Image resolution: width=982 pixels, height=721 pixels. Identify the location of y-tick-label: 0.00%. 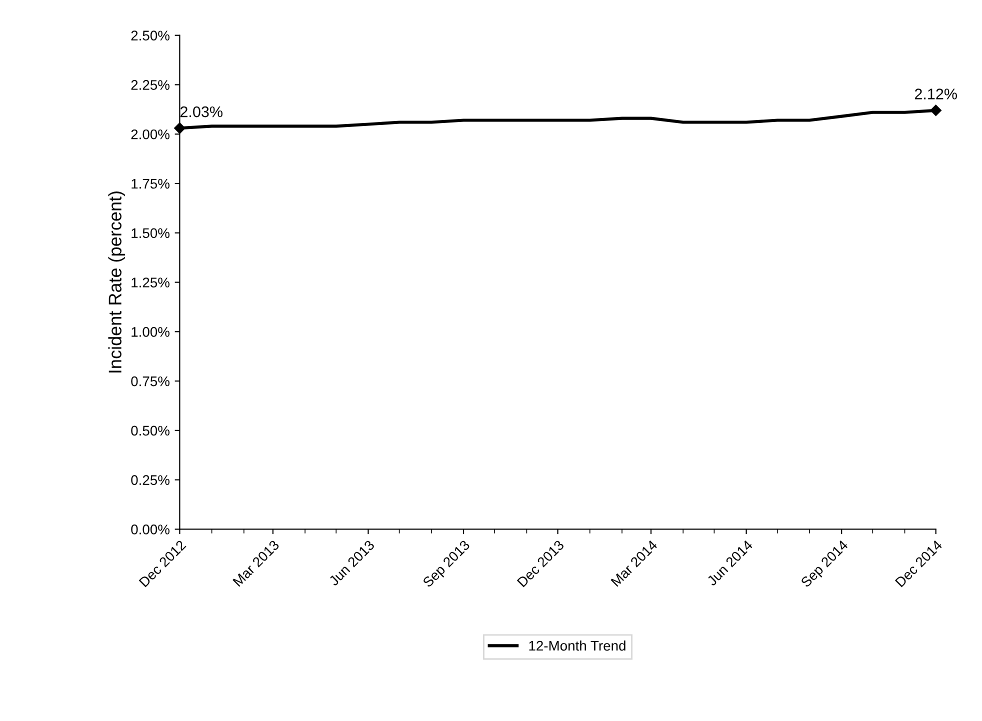
(150, 529).